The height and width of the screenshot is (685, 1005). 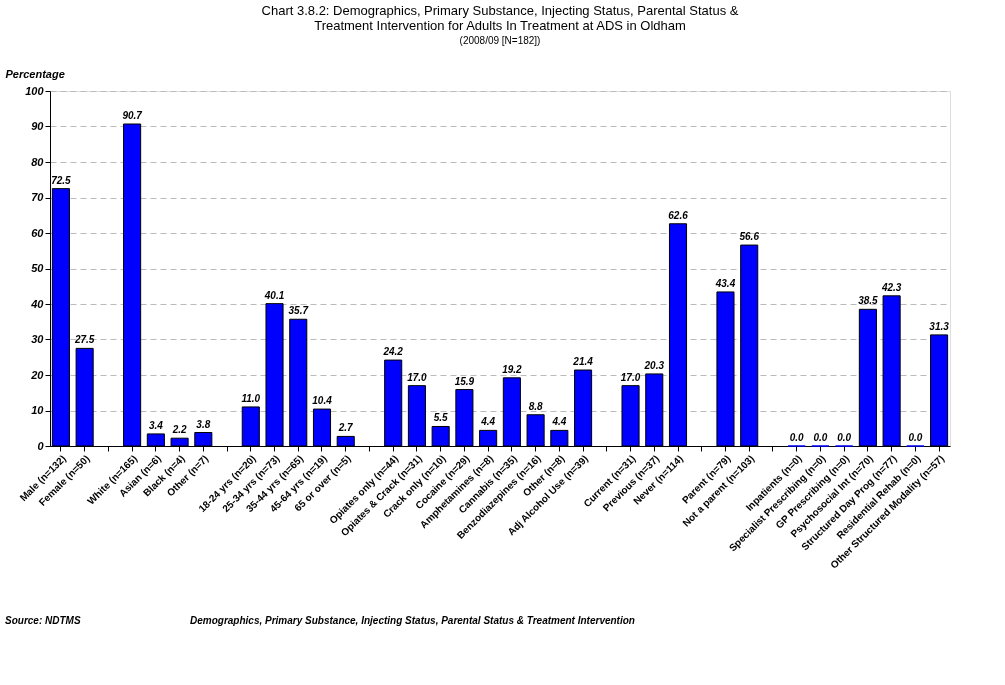 I want to click on data-label: 11.0, so click(x=251, y=398).